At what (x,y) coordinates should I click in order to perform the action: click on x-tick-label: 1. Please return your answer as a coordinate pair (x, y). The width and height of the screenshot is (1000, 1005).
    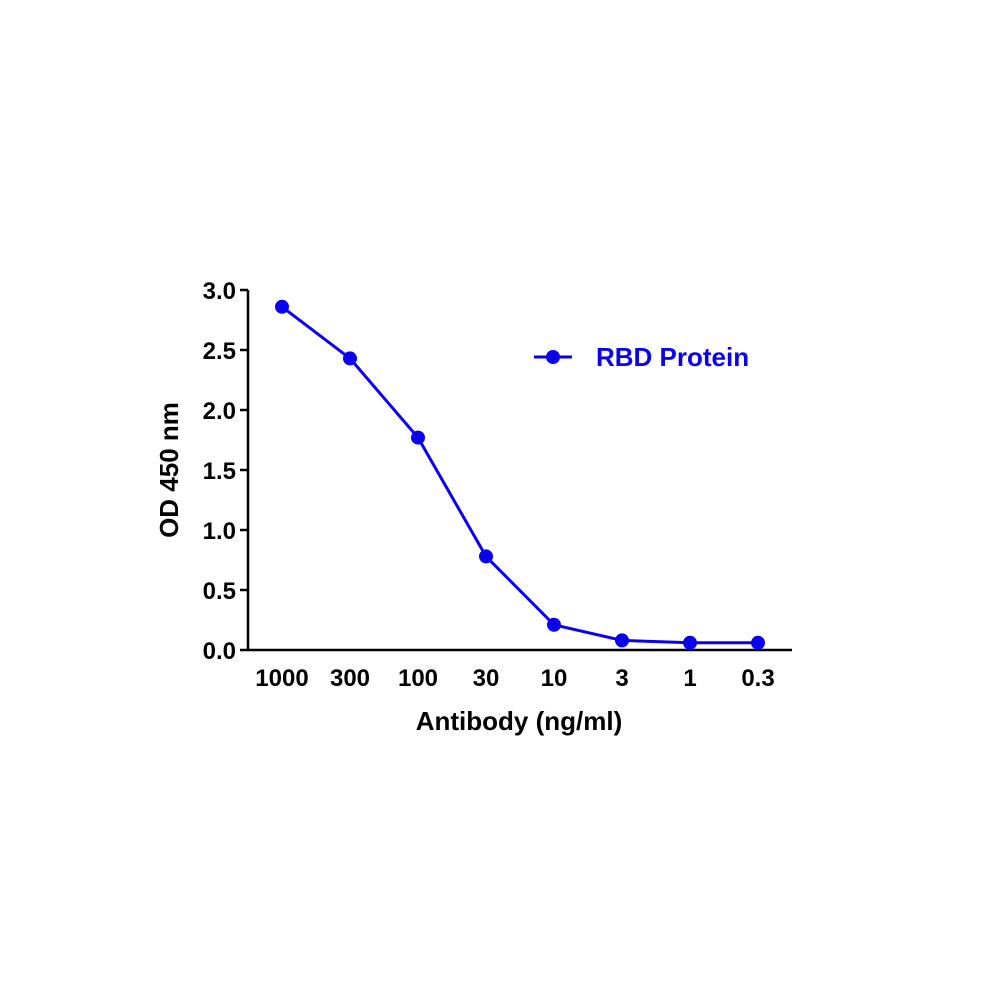
    Looking at the image, I should click on (689, 678).